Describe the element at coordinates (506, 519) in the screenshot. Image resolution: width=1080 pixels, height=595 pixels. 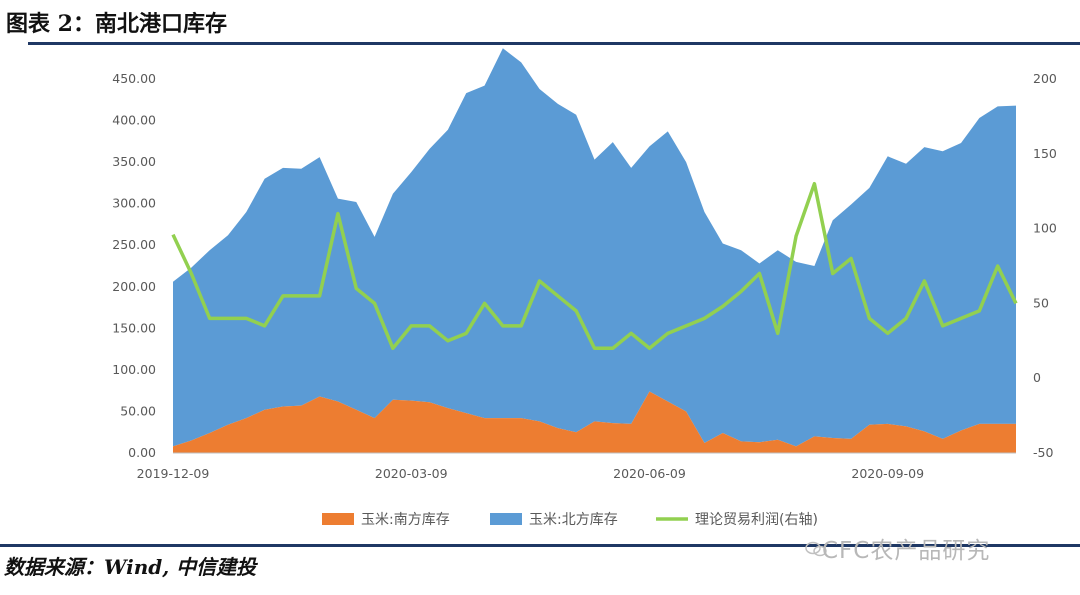
I see `legend-swatch-north` at that location.